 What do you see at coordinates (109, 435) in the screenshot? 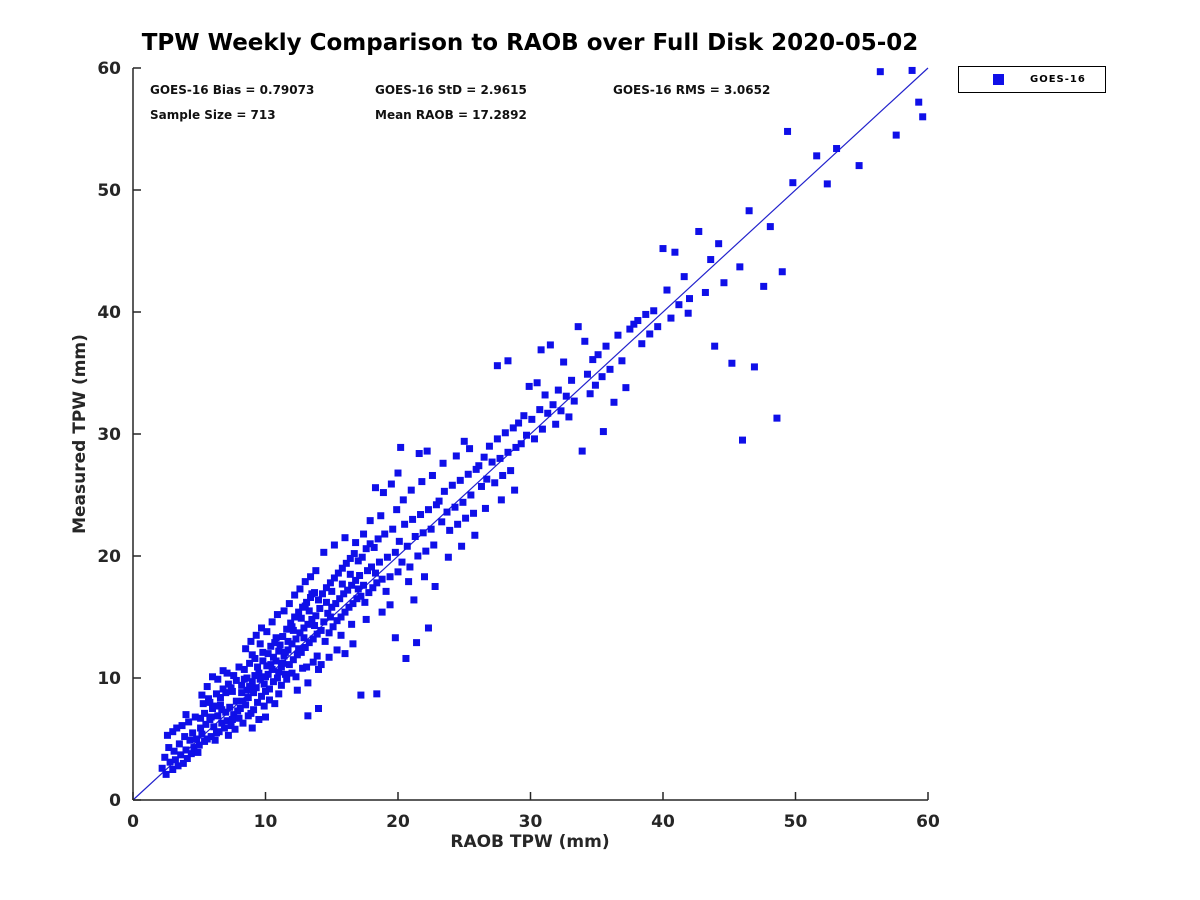
I see `y-tick-label: 30` at bounding box center [109, 435].